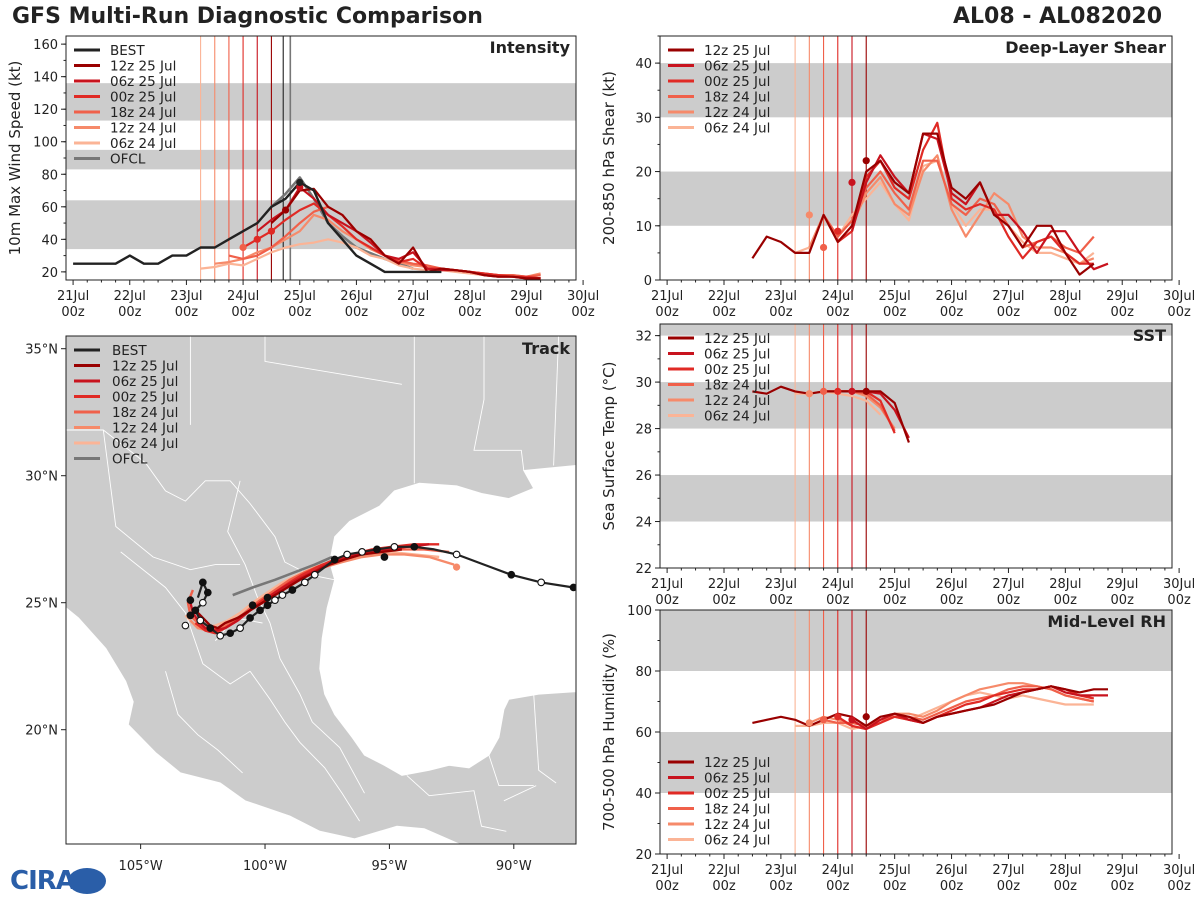 This screenshot has width=1200, height=900. Describe the element at coordinates (130, 296) in the screenshot. I see `intensity-xtick-label-1: 22Jul` at that location.